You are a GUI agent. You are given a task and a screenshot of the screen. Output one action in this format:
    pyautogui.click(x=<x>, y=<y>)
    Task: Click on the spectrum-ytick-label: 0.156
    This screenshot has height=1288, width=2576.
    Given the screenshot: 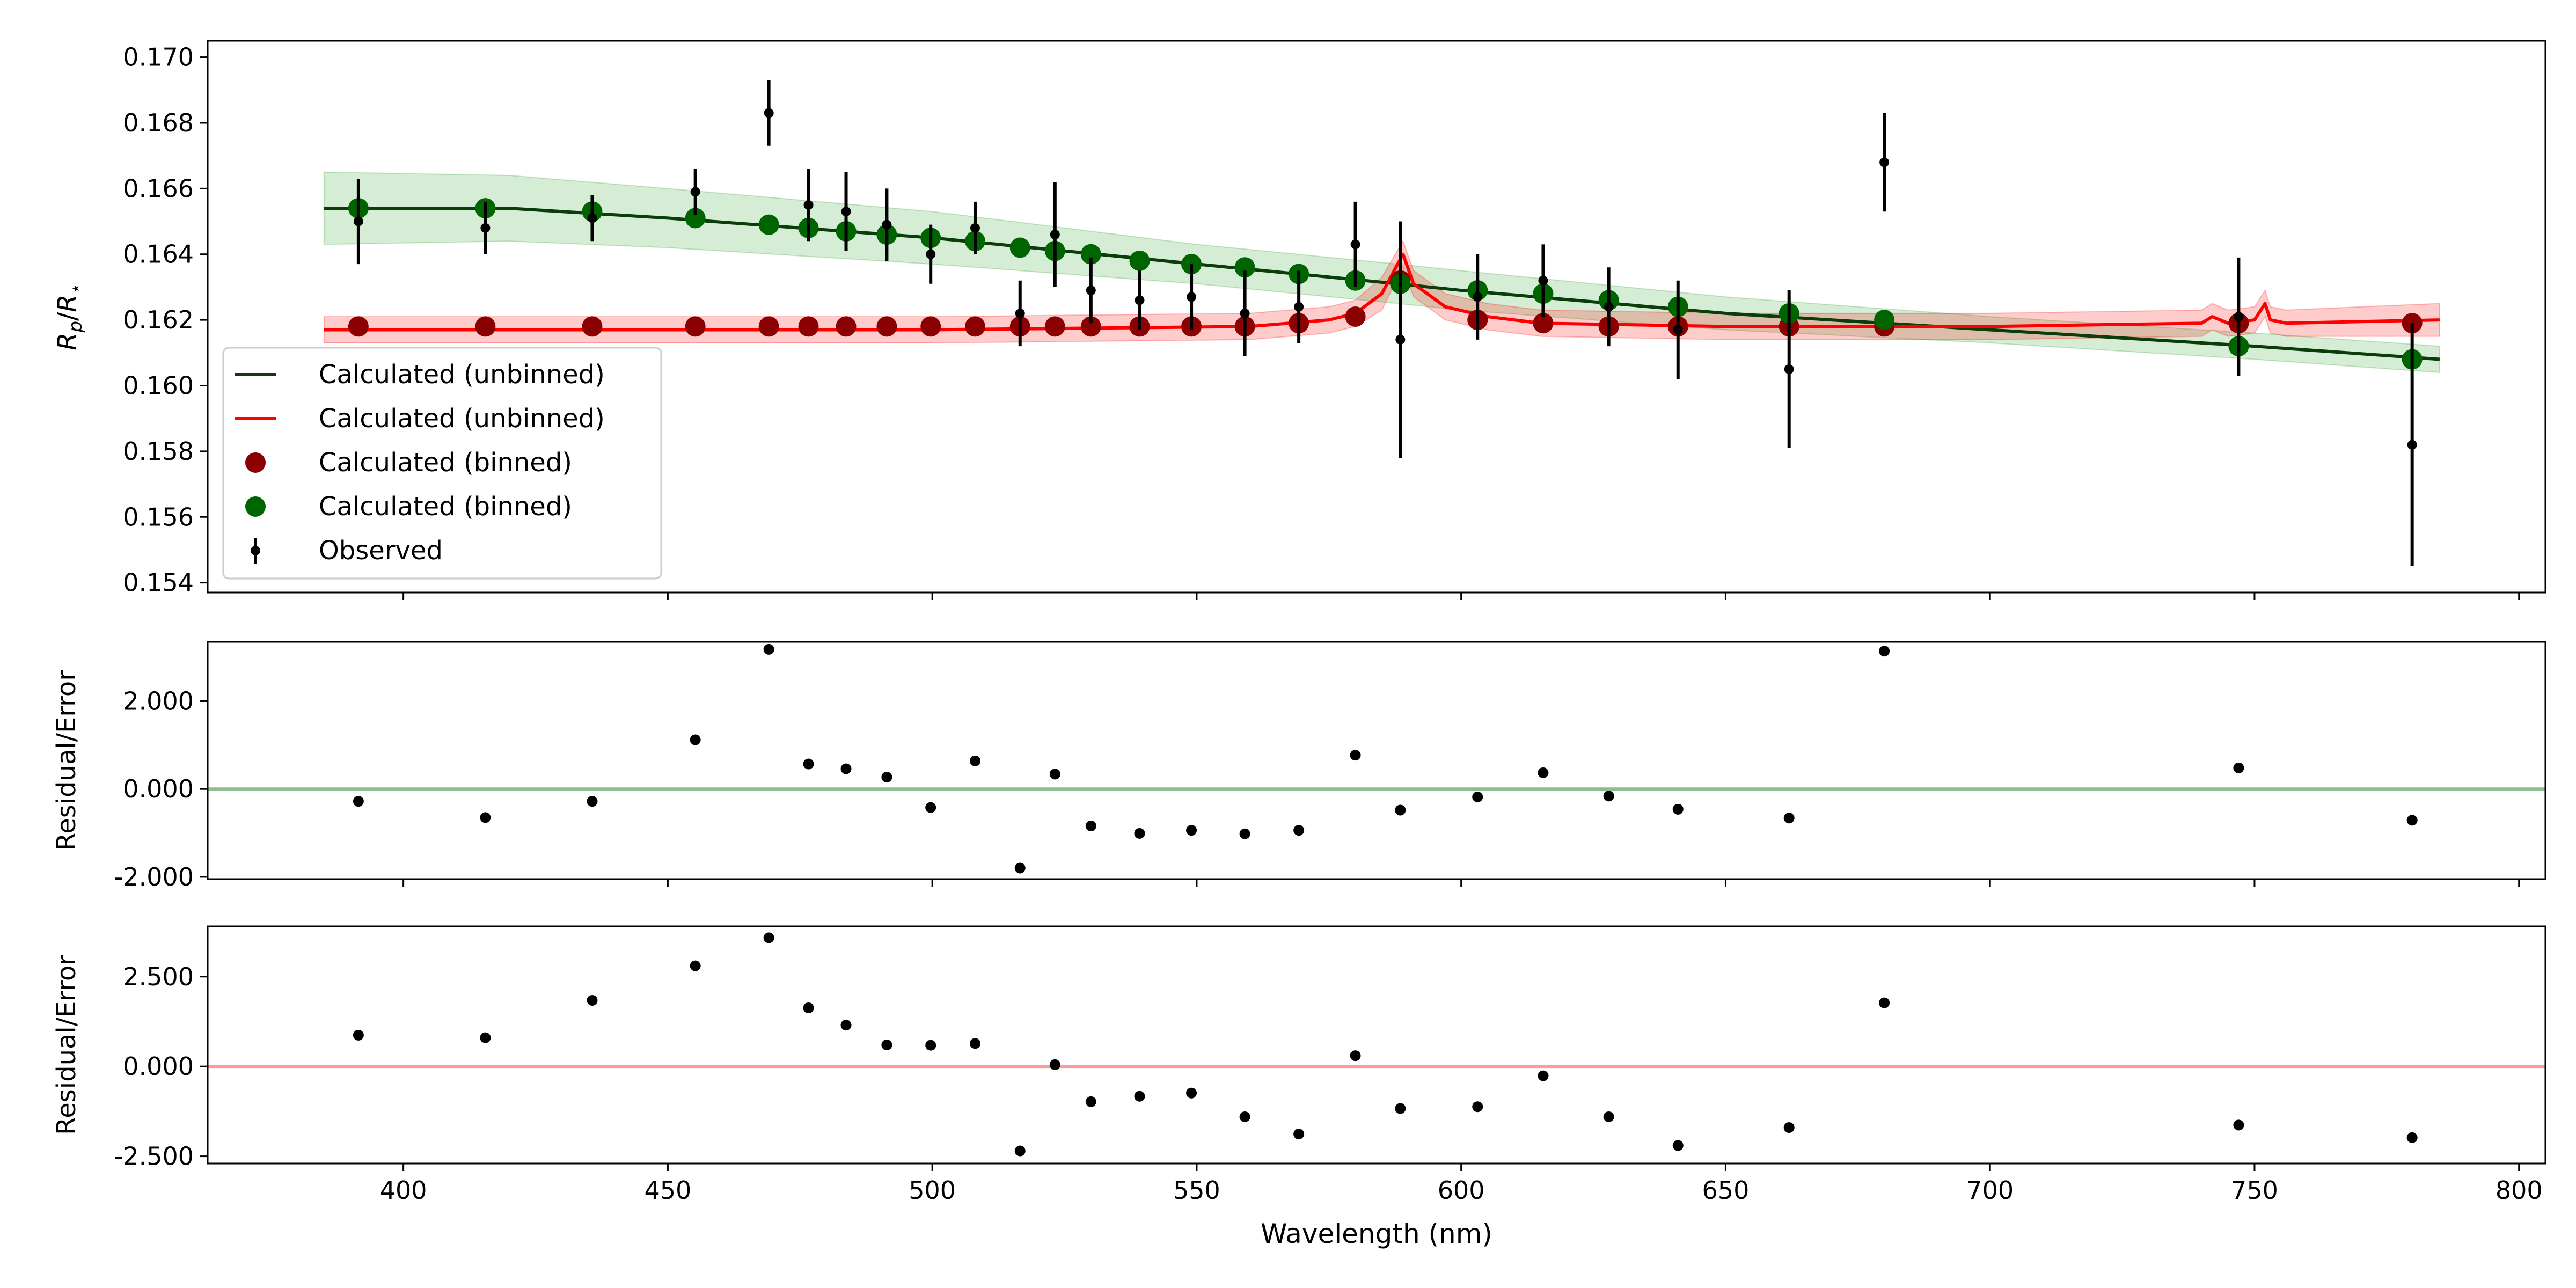 What is the action you would take?
    pyautogui.click(x=158, y=516)
    